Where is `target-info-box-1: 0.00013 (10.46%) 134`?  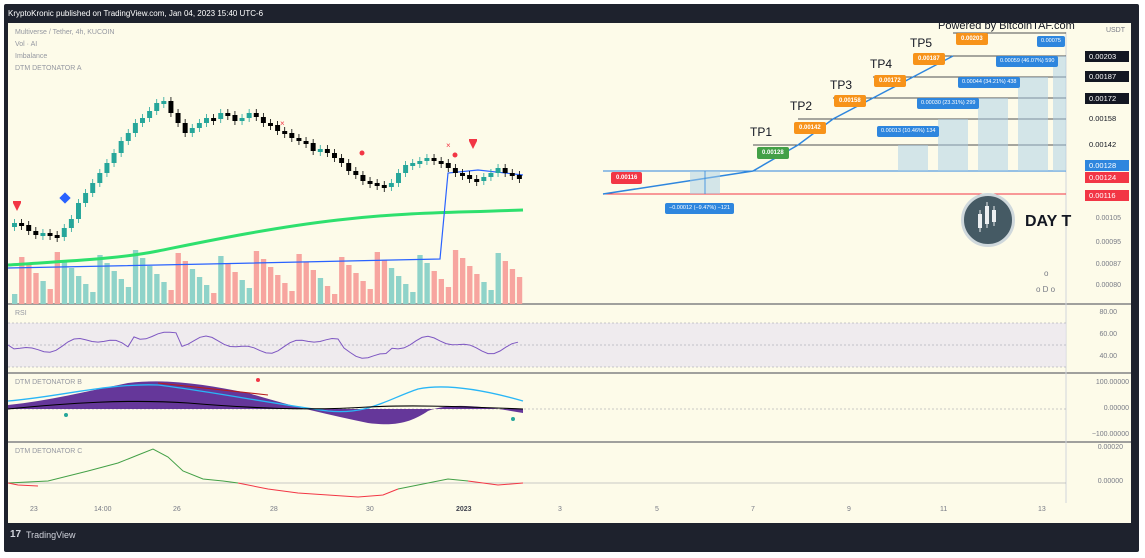
target-info-box-1: 0.00013 (10.46%) 134 is located at coordinates (908, 131).